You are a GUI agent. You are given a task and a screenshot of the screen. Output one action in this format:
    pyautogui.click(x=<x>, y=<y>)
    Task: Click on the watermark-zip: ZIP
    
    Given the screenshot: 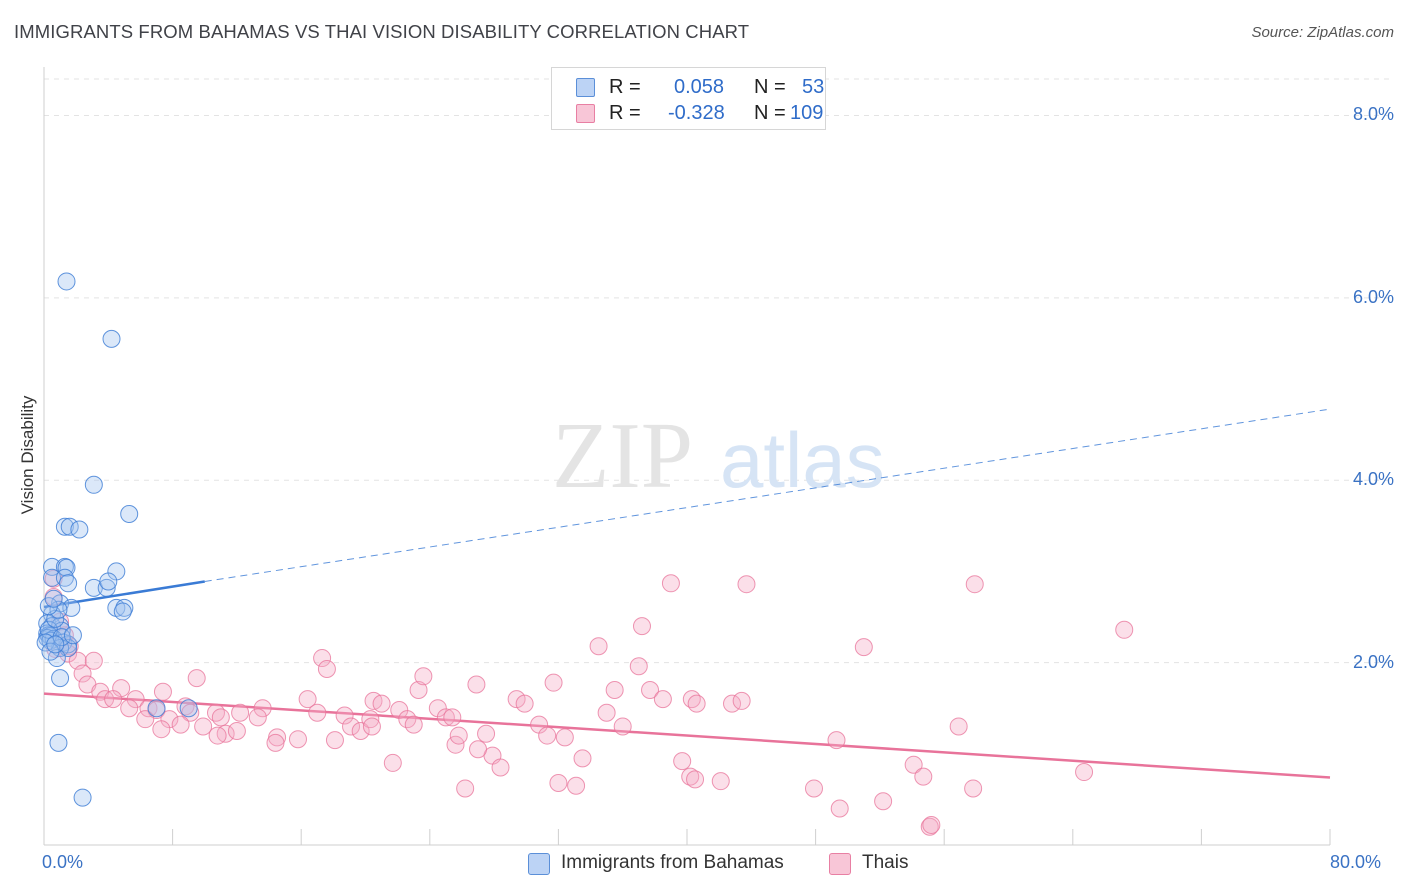 What is the action you would take?
    pyautogui.click(x=622, y=456)
    